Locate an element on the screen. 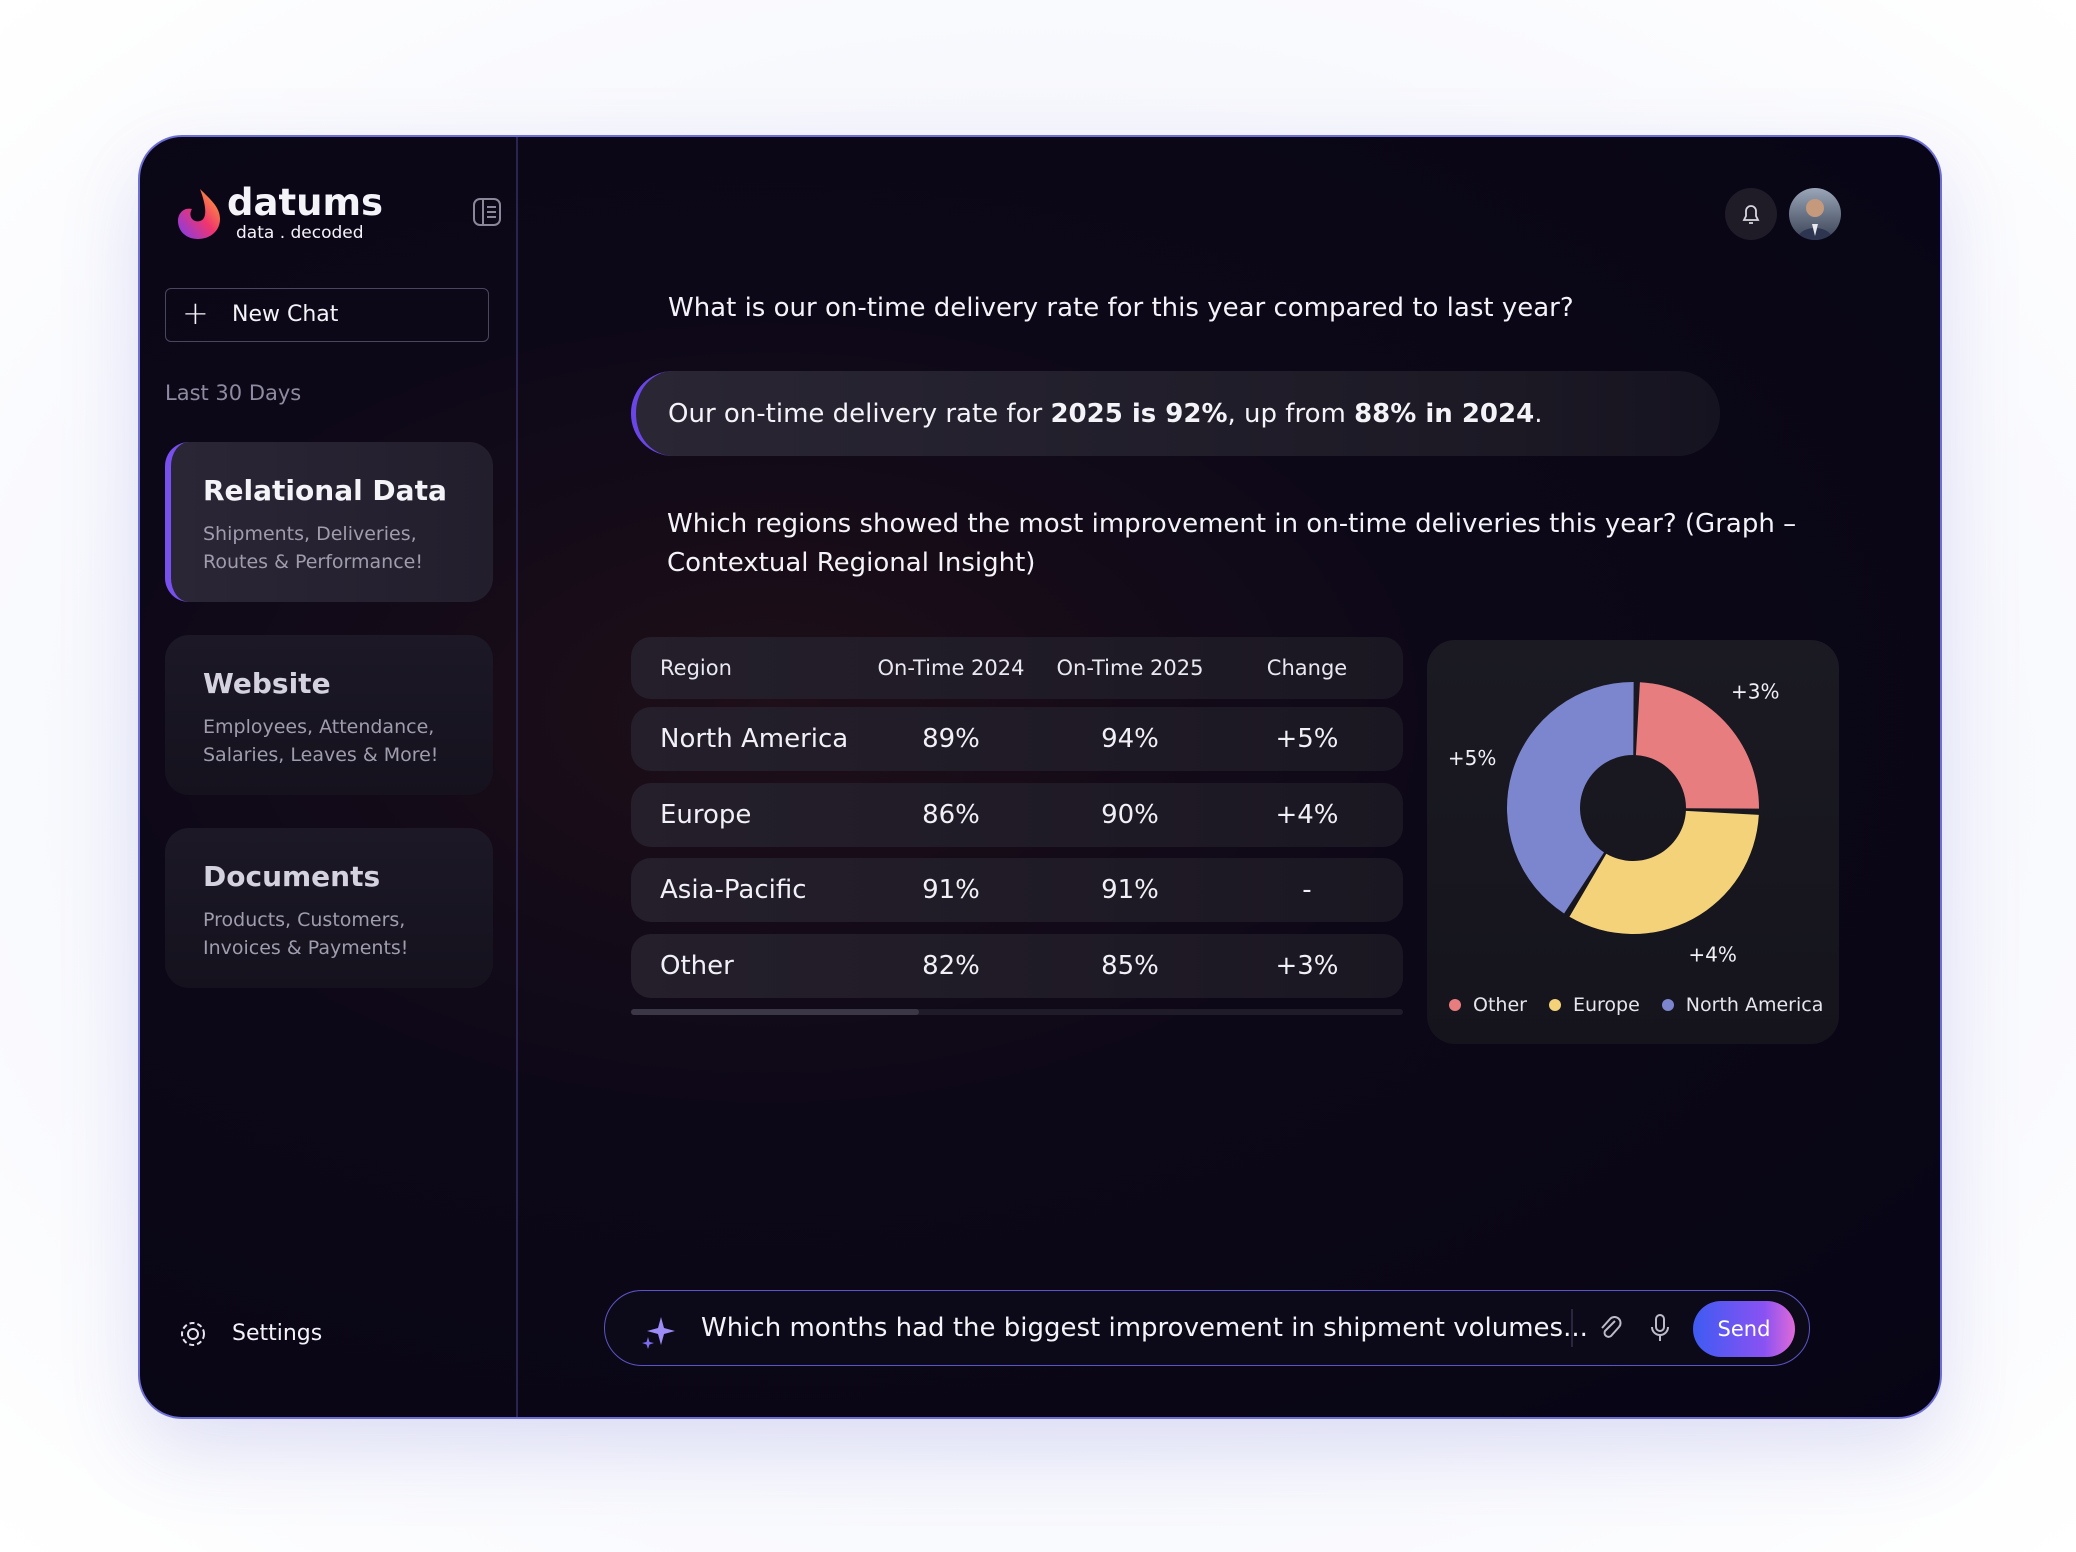  legend-item: Europe is located at coordinates (1594, 1005).